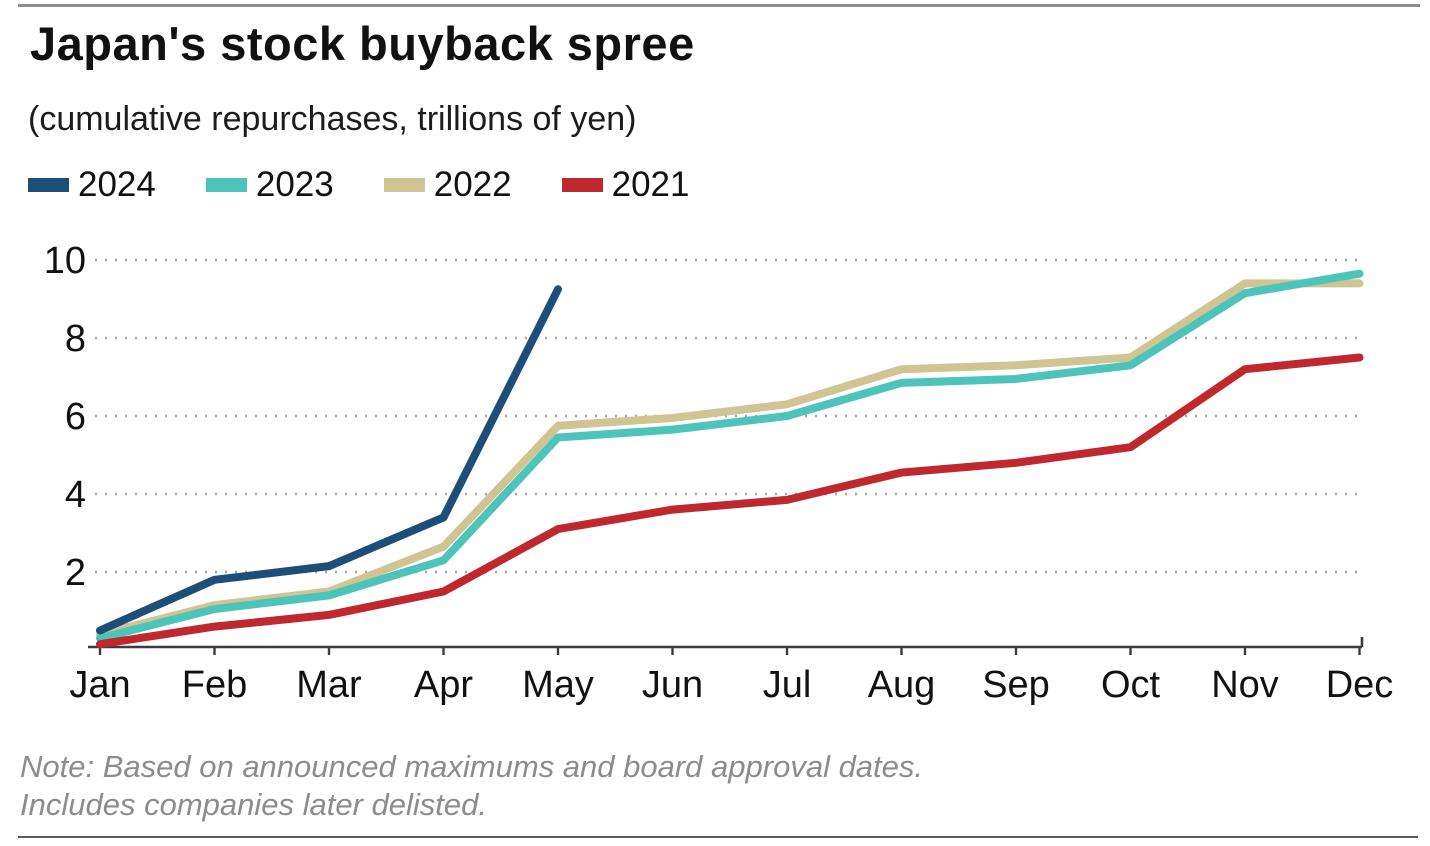 This screenshot has width=1430, height=846. Describe the element at coordinates (294, 184) in the screenshot. I see `legend-label-2023: 2023` at that location.